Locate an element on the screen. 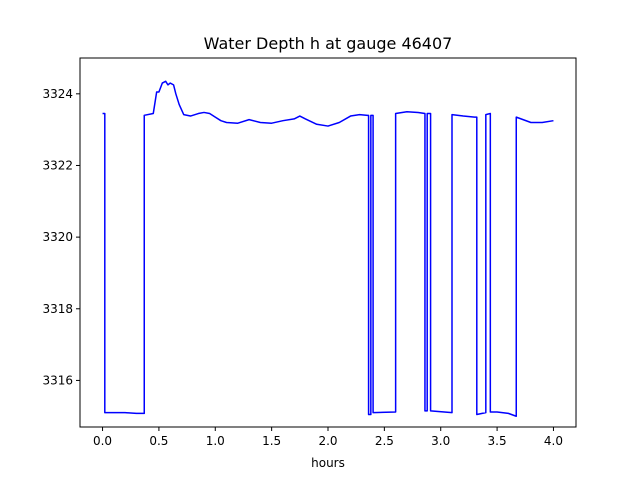 The image size is (640, 480). x-tick-label: 1.0 is located at coordinates (215, 441).